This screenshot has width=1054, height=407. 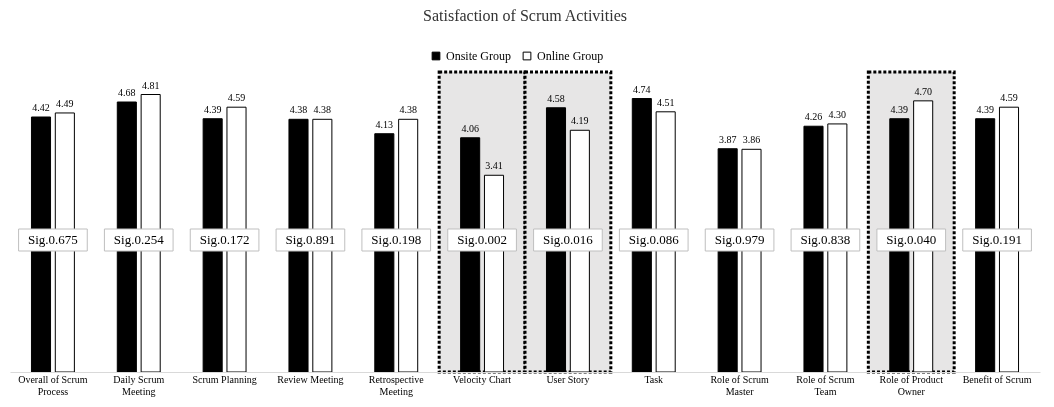 What do you see at coordinates (396, 239) in the screenshot?
I see `annotation: Sig.0.198` at bounding box center [396, 239].